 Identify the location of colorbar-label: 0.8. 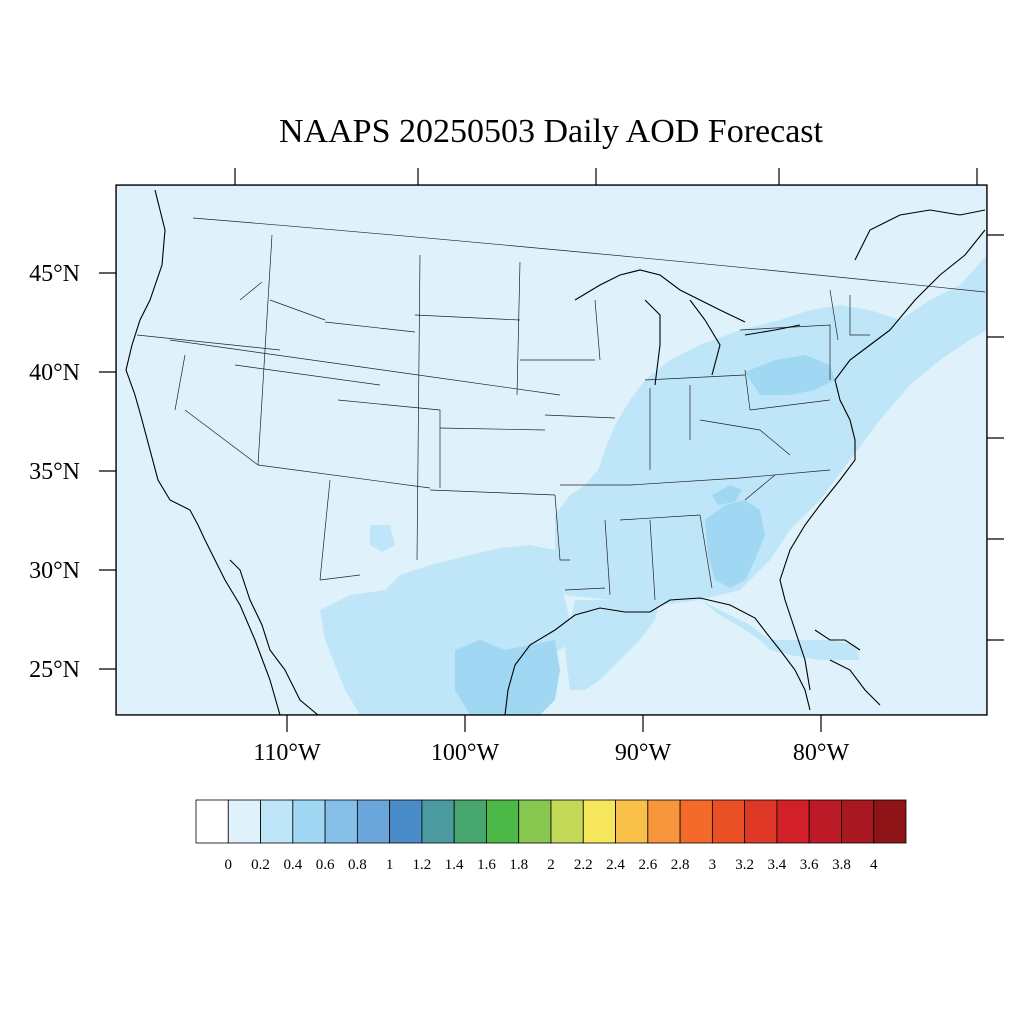
(357, 865).